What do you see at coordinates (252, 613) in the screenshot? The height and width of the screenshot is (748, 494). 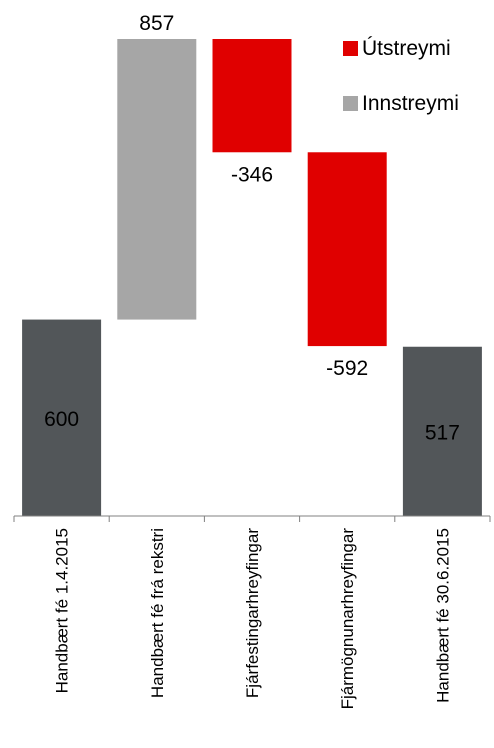 I see `category-label-3: Fjárfestingarhreyfingar` at bounding box center [252, 613].